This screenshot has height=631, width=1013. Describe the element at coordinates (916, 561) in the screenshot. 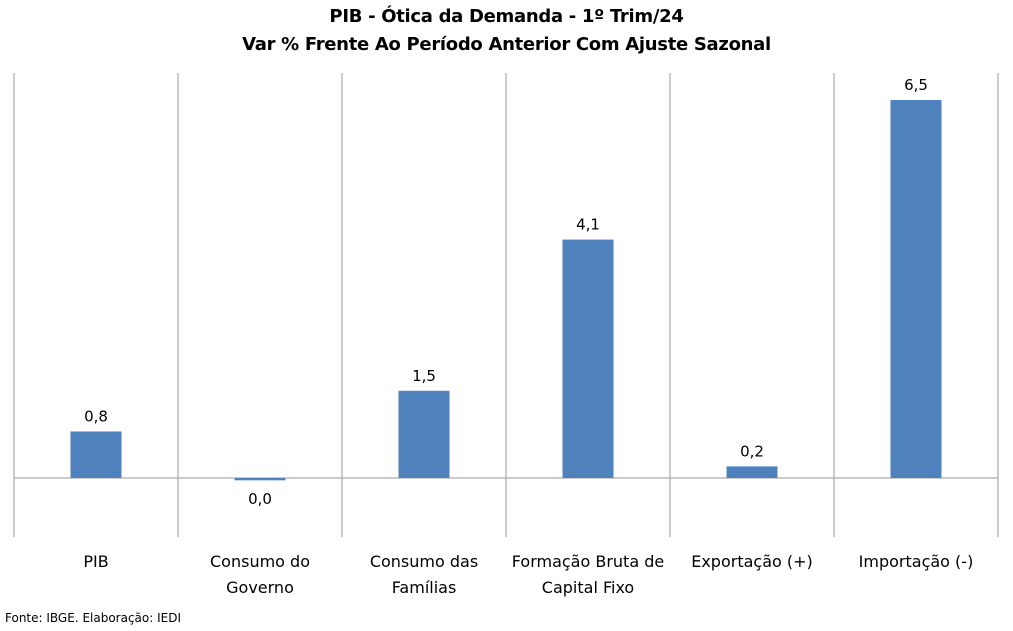

I see `category-label: Importação (-)` at that location.